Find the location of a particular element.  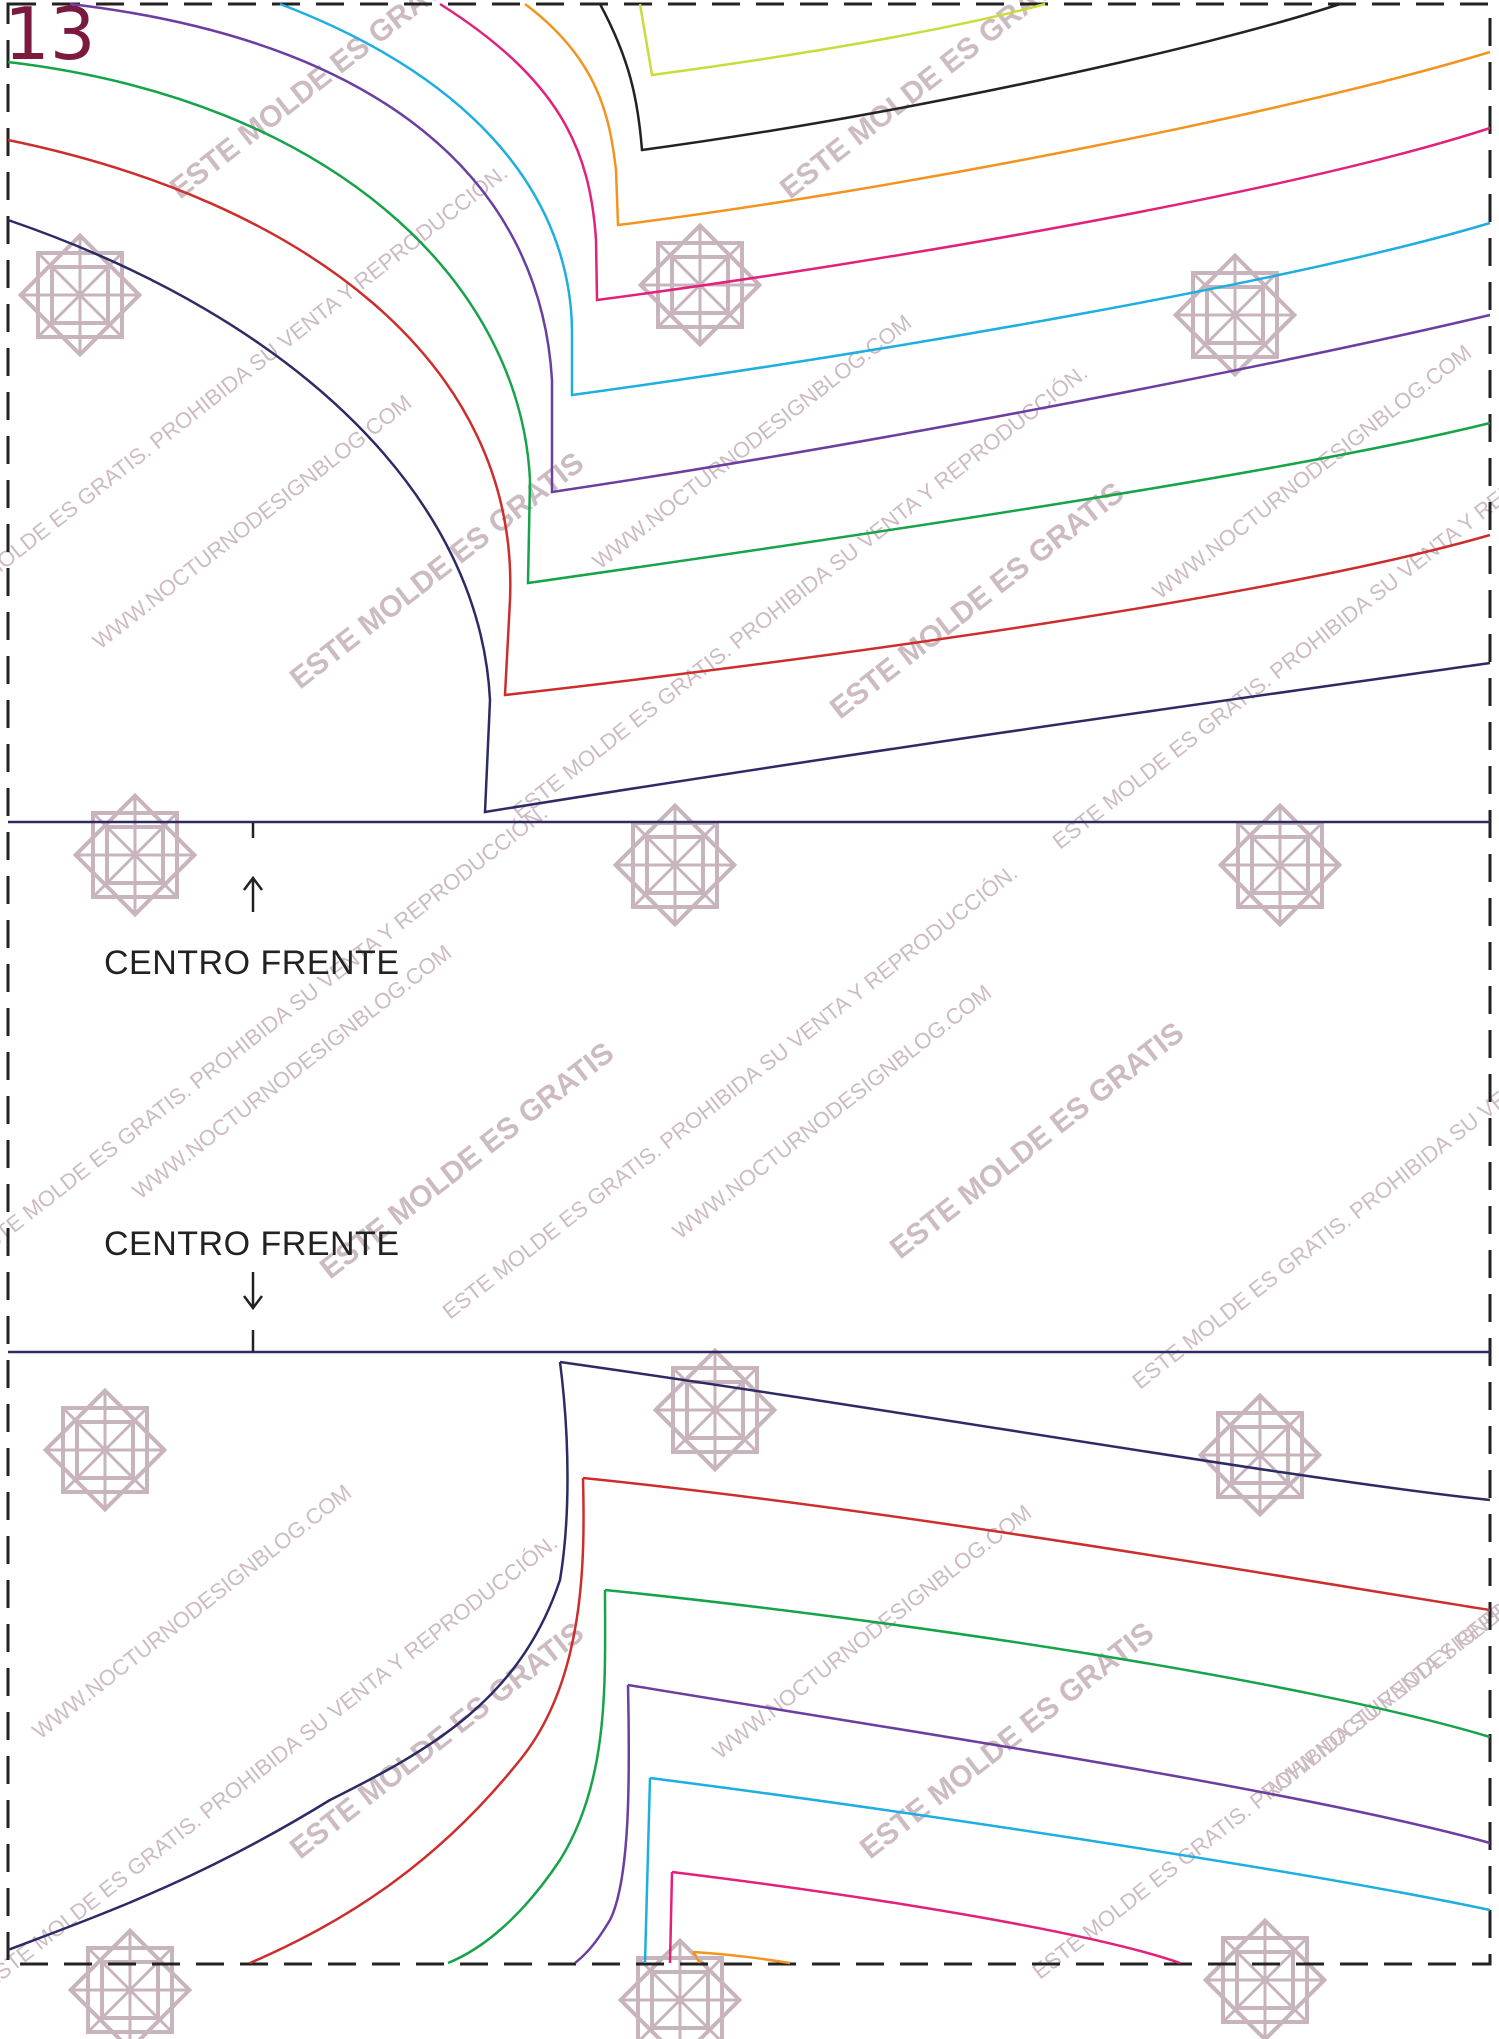

size-line-magenta-right is located at coordinates (926, 1917).